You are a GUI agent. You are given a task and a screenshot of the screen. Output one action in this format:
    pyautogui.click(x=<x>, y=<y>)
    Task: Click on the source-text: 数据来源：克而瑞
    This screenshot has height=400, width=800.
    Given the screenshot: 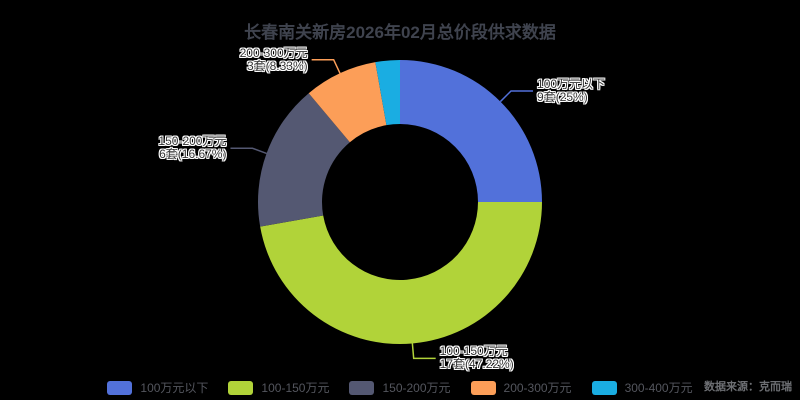 What is the action you would take?
    pyautogui.click(x=748, y=387)
    